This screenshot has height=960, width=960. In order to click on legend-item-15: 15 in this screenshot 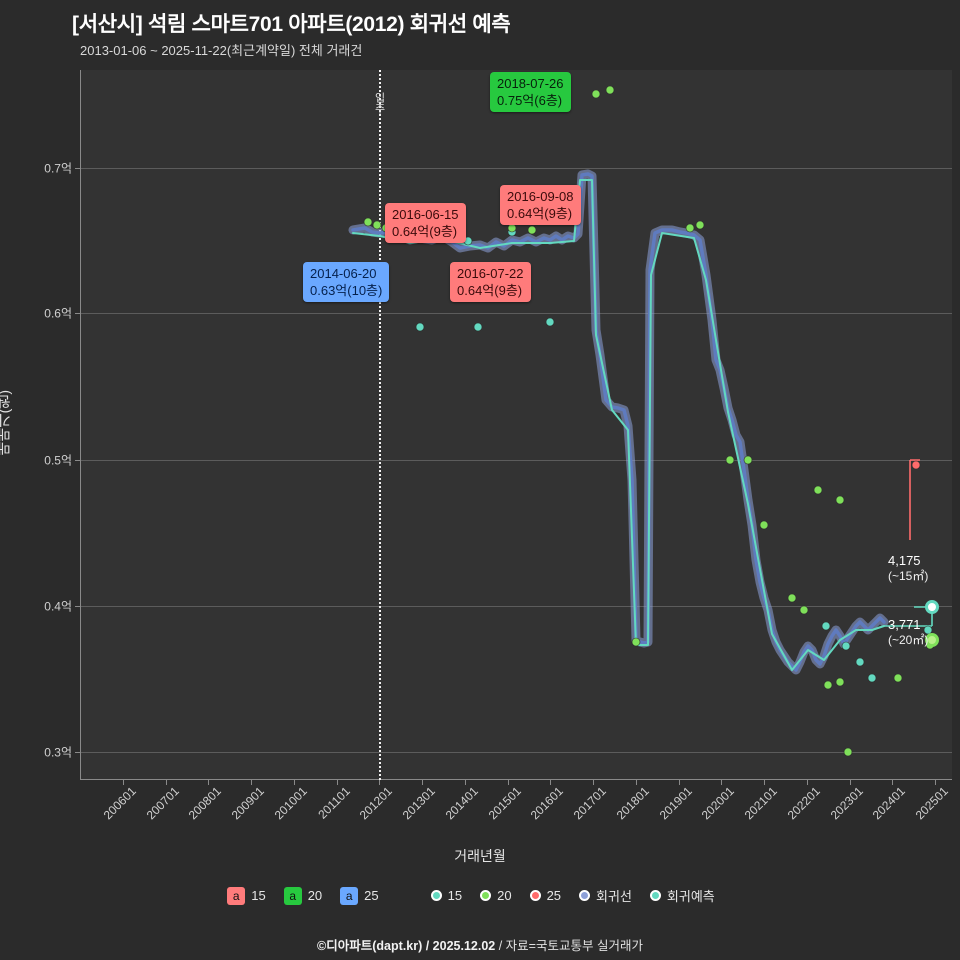, I will do `click(446, 895)`.